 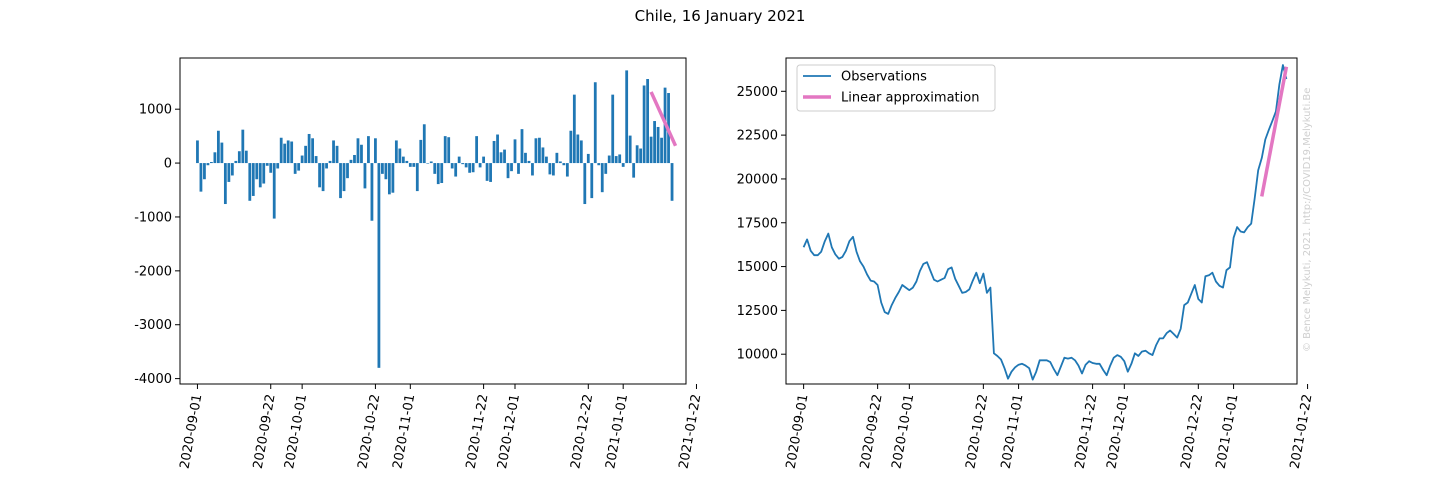 What do you see at coordinates (720, 16) in the screenshot?
I see `figure-title: Chile, 16 January 2021` at bounding box center [720, 16].